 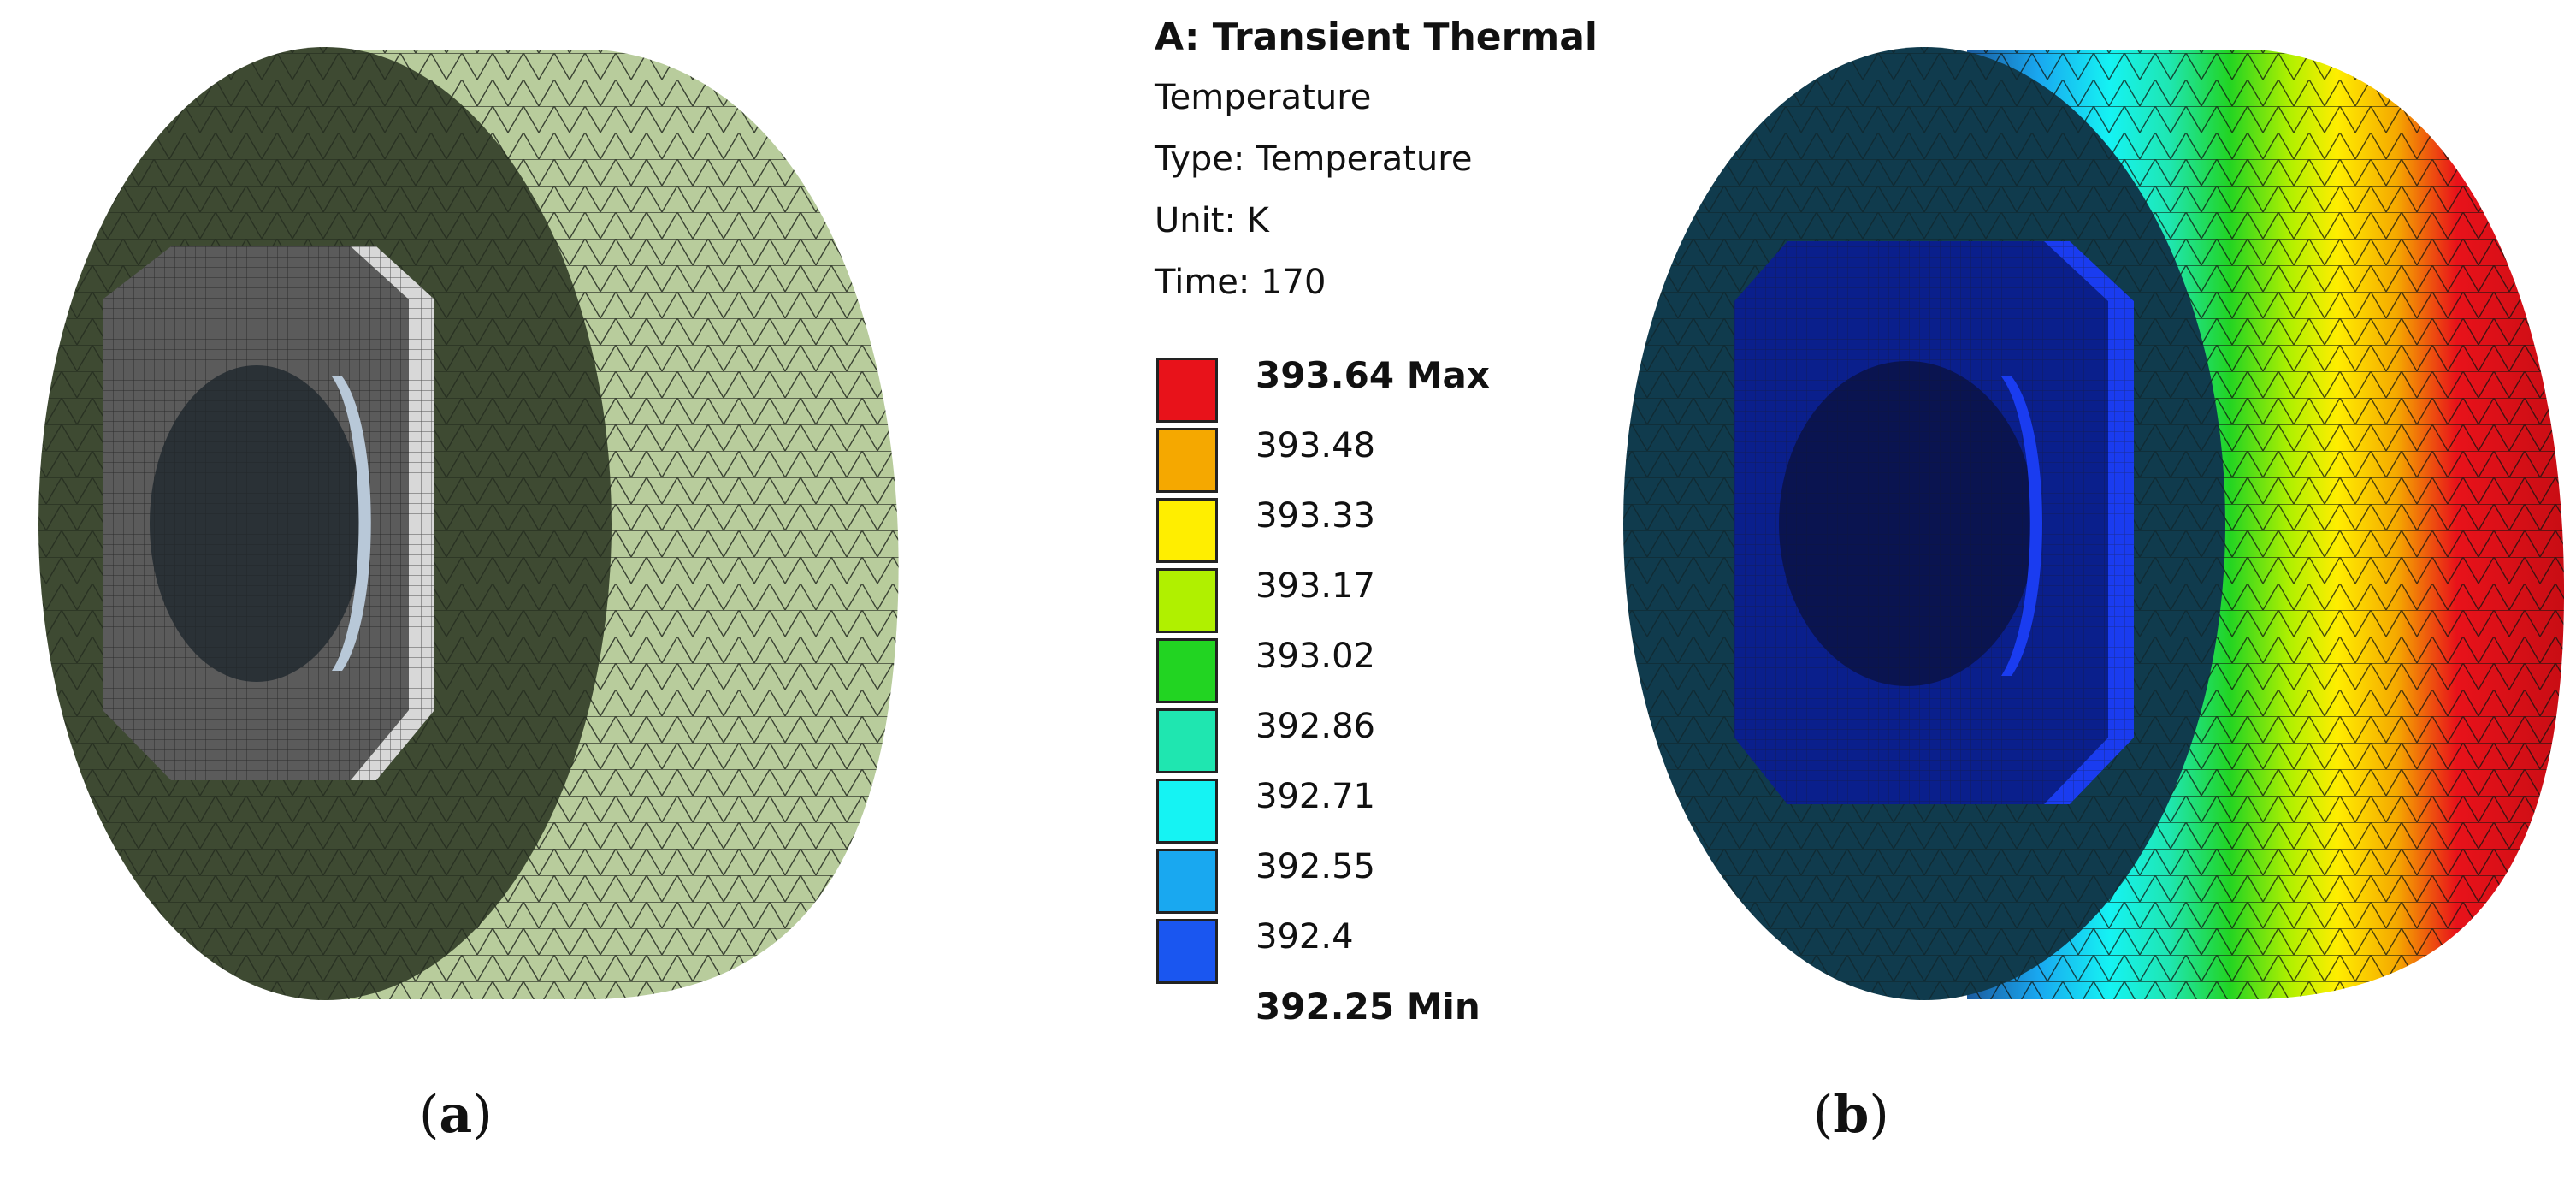 What do you see at coordinates (1263, 97) in the screenshot?
I see `legend-quantity: Temperature` at bounding box center [1263, 97].